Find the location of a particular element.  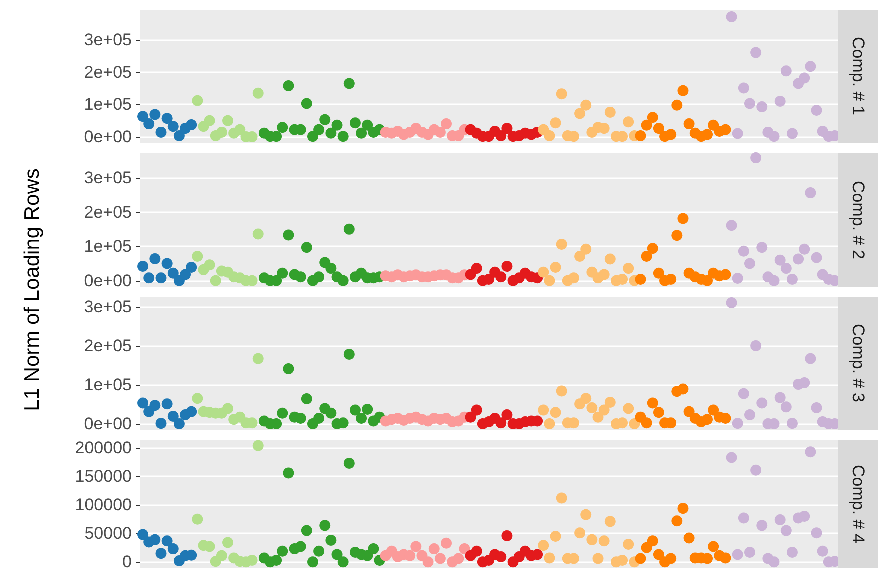

text: Comp. # 3 is located at coordinates (858, 363).